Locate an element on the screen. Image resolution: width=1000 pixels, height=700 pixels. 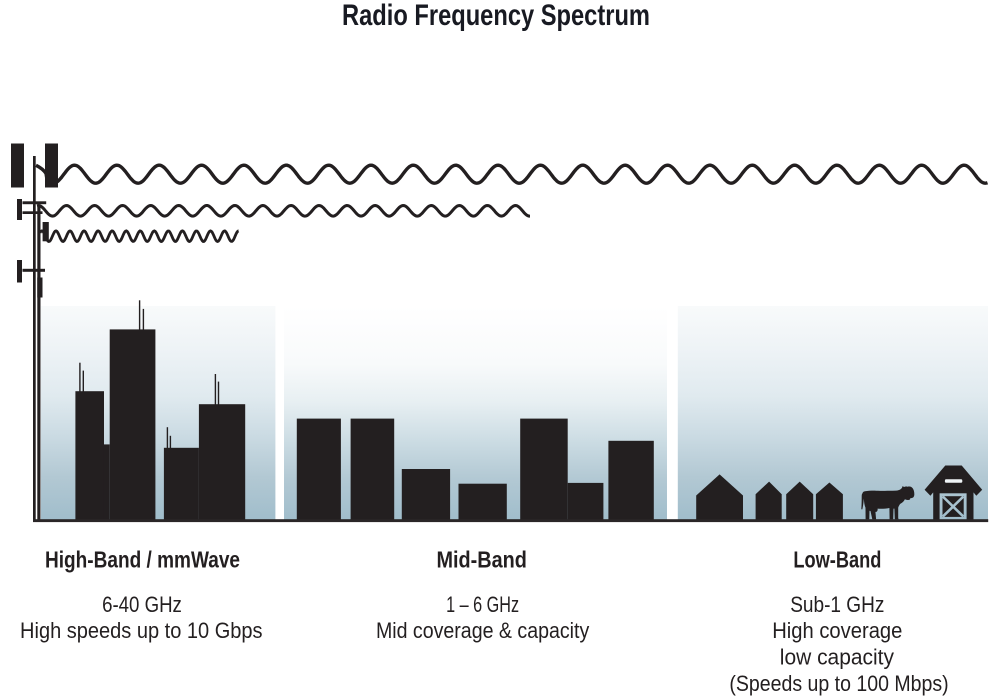
svg-text: Radio Frequency Spectrum is located at coordinates (496, 16).